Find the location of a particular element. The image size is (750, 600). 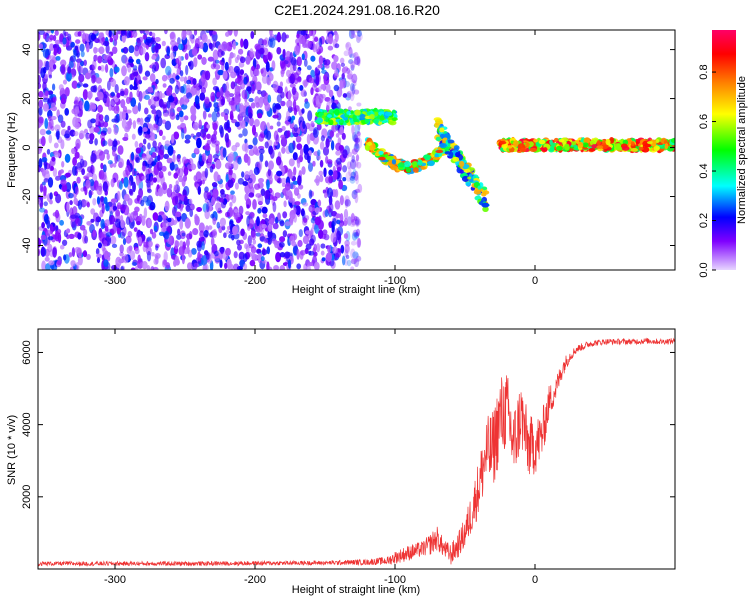

x-tick-label: -100 is located at coordinates (395, 281).